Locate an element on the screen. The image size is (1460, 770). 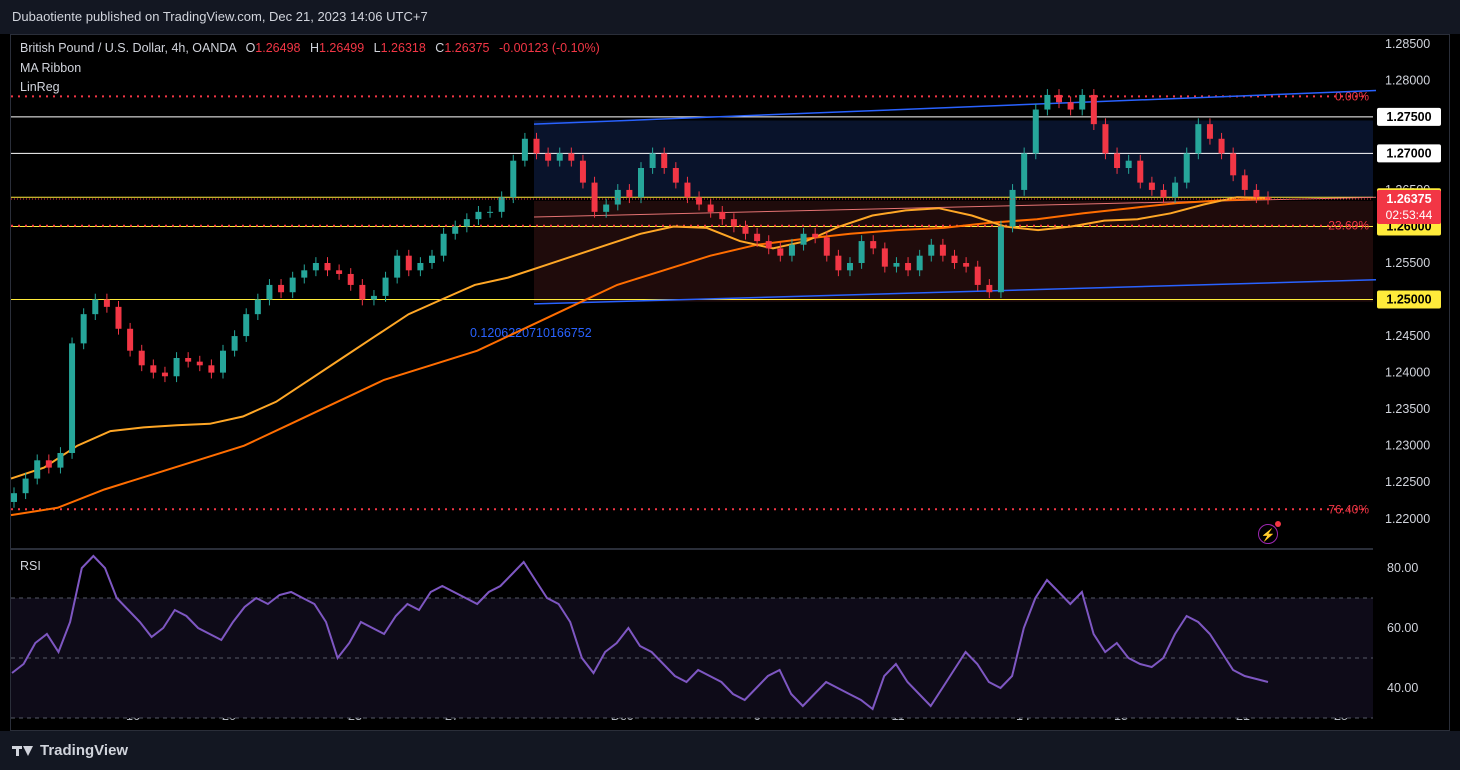
change-value: -0.00123 (-0.10%) is located at coordinates (549, 48).